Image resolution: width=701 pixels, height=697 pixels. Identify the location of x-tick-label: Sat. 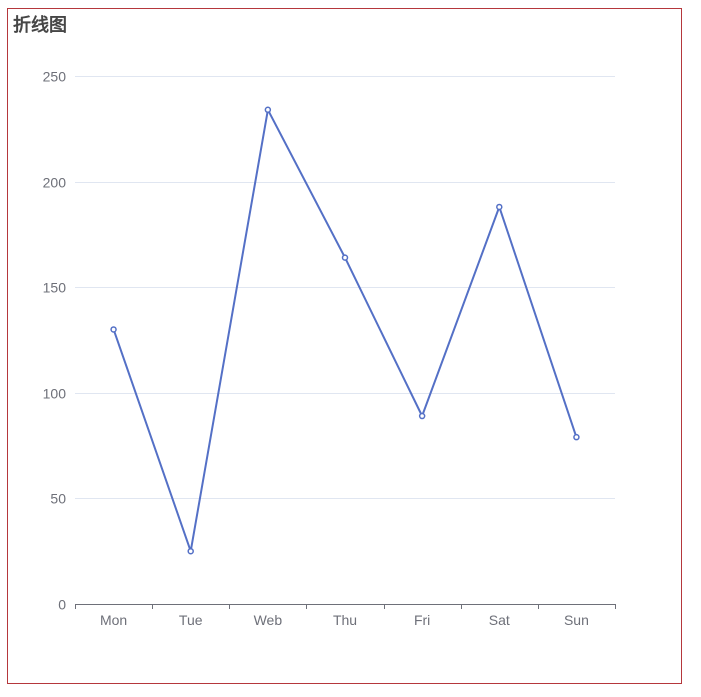
(499, 620).